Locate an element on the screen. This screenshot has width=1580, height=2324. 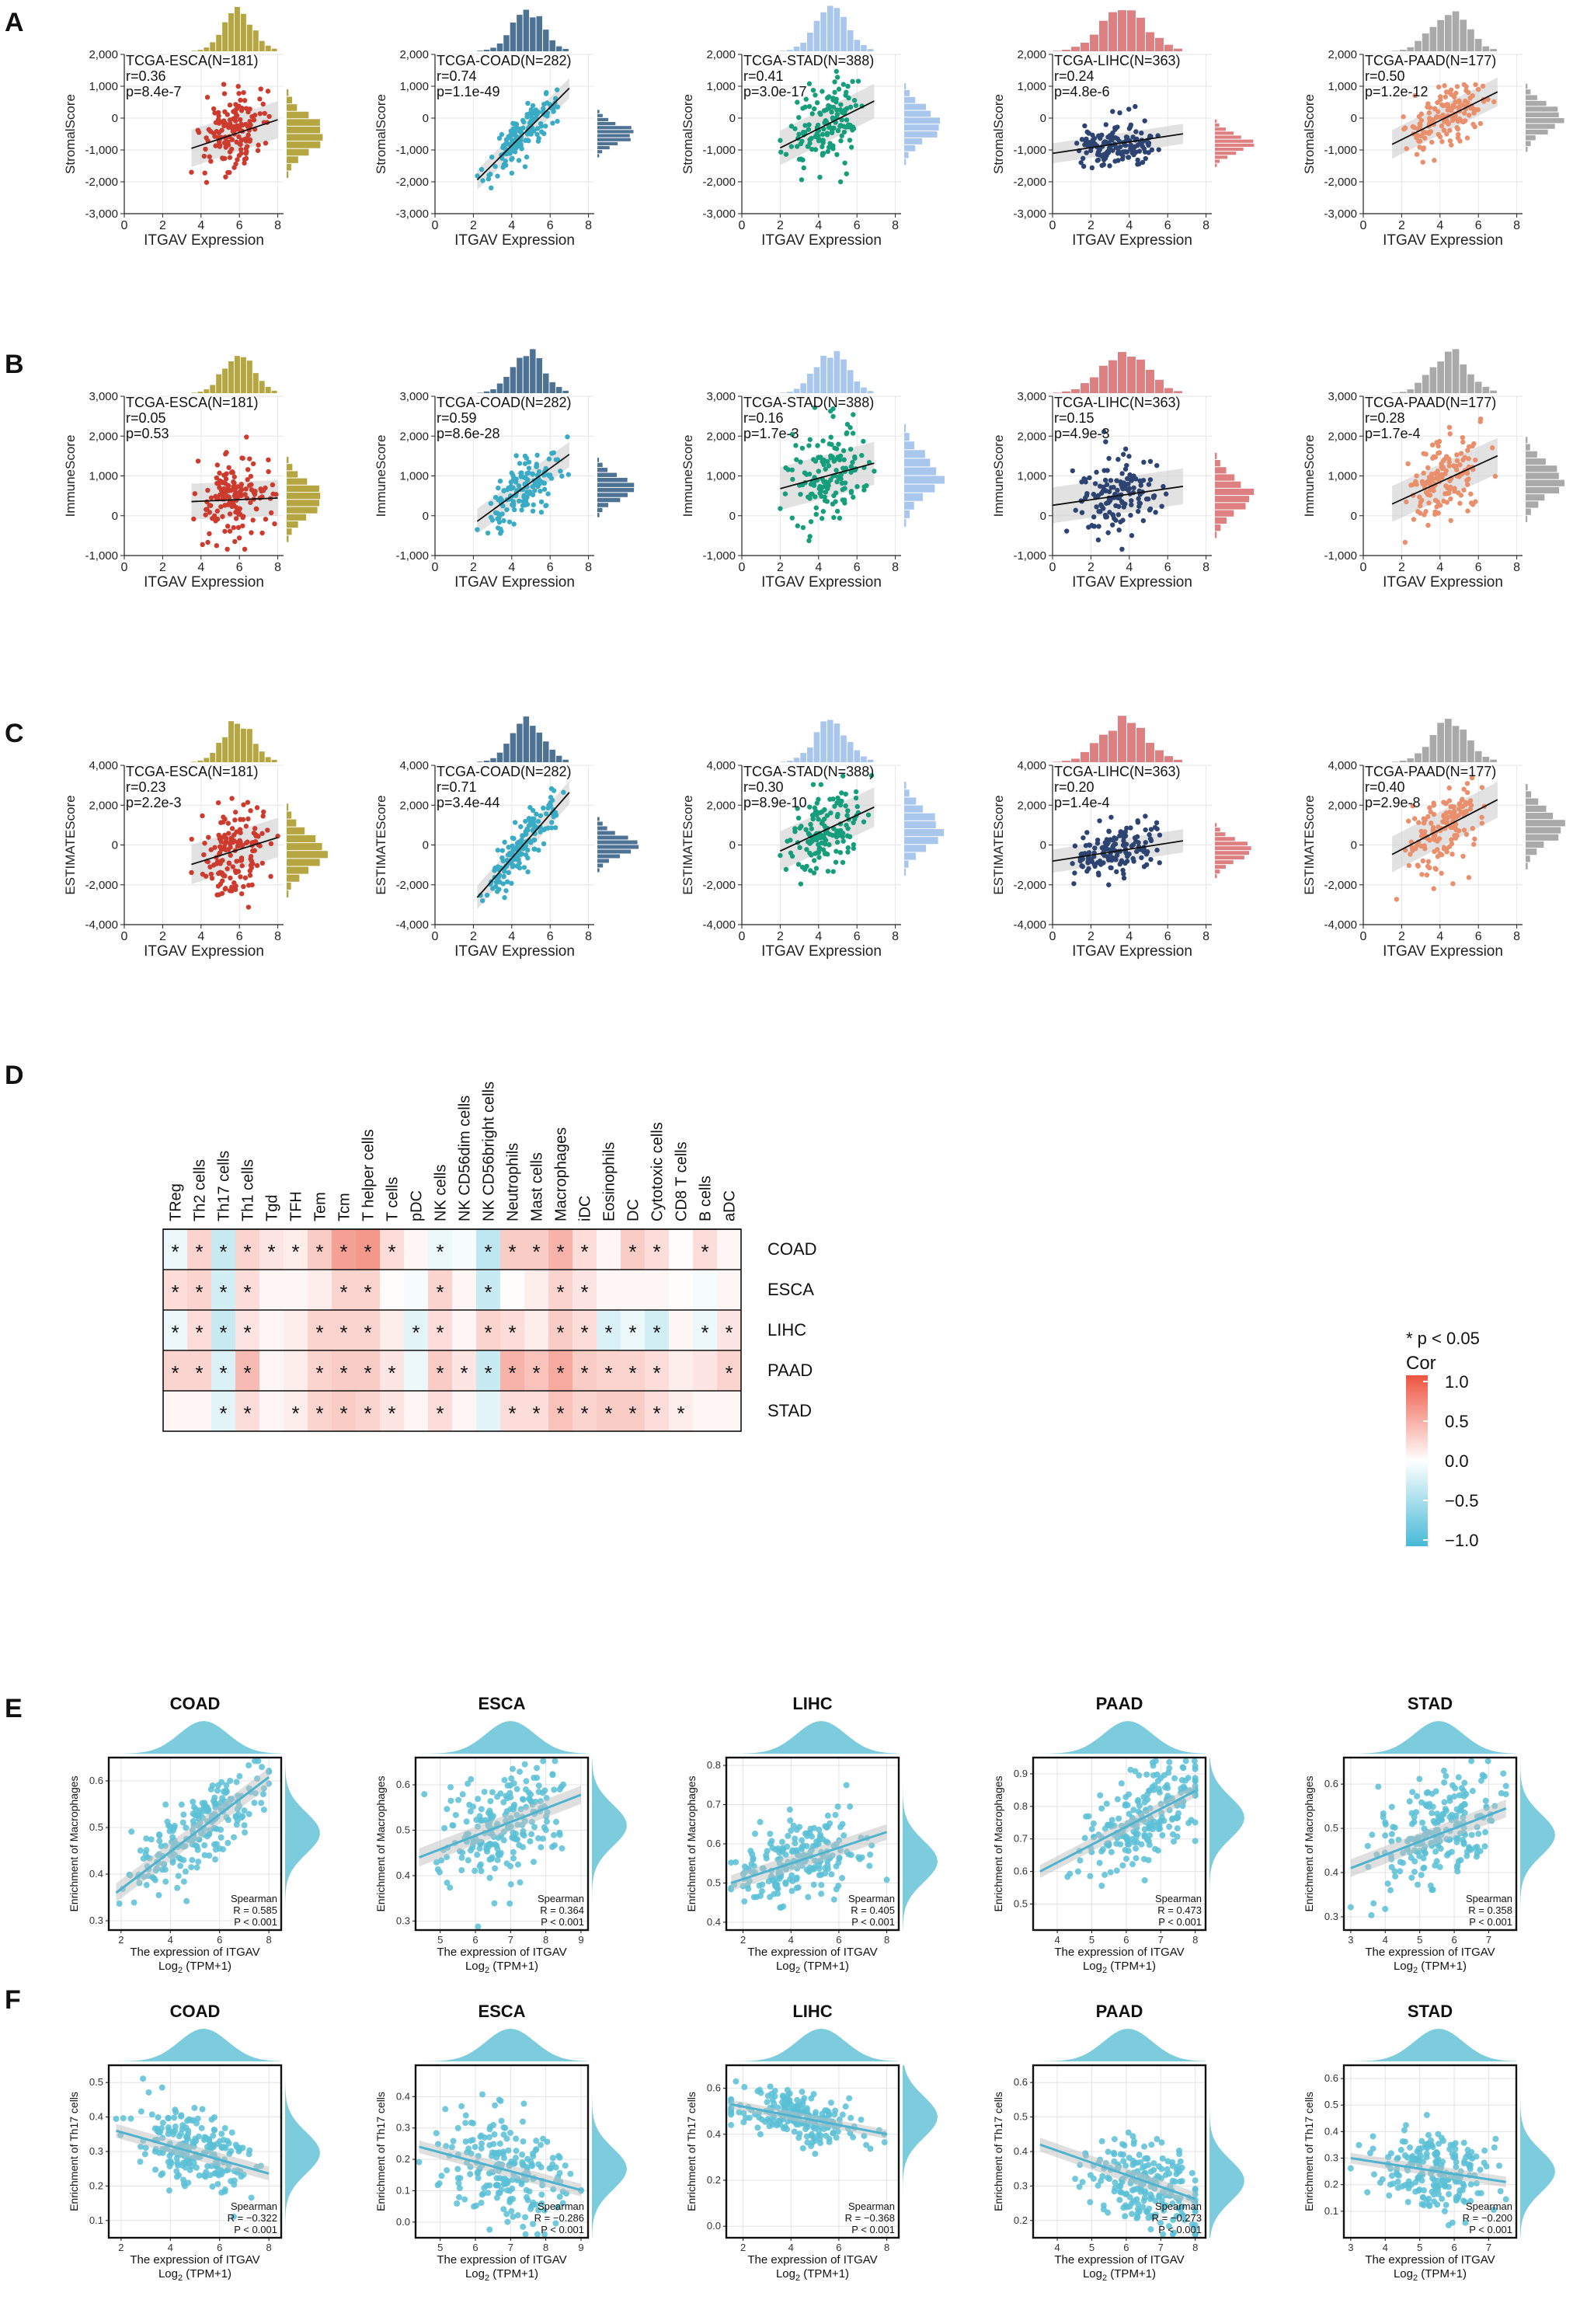
x-tick-label: 8 is located at coordinates (1205, 226).